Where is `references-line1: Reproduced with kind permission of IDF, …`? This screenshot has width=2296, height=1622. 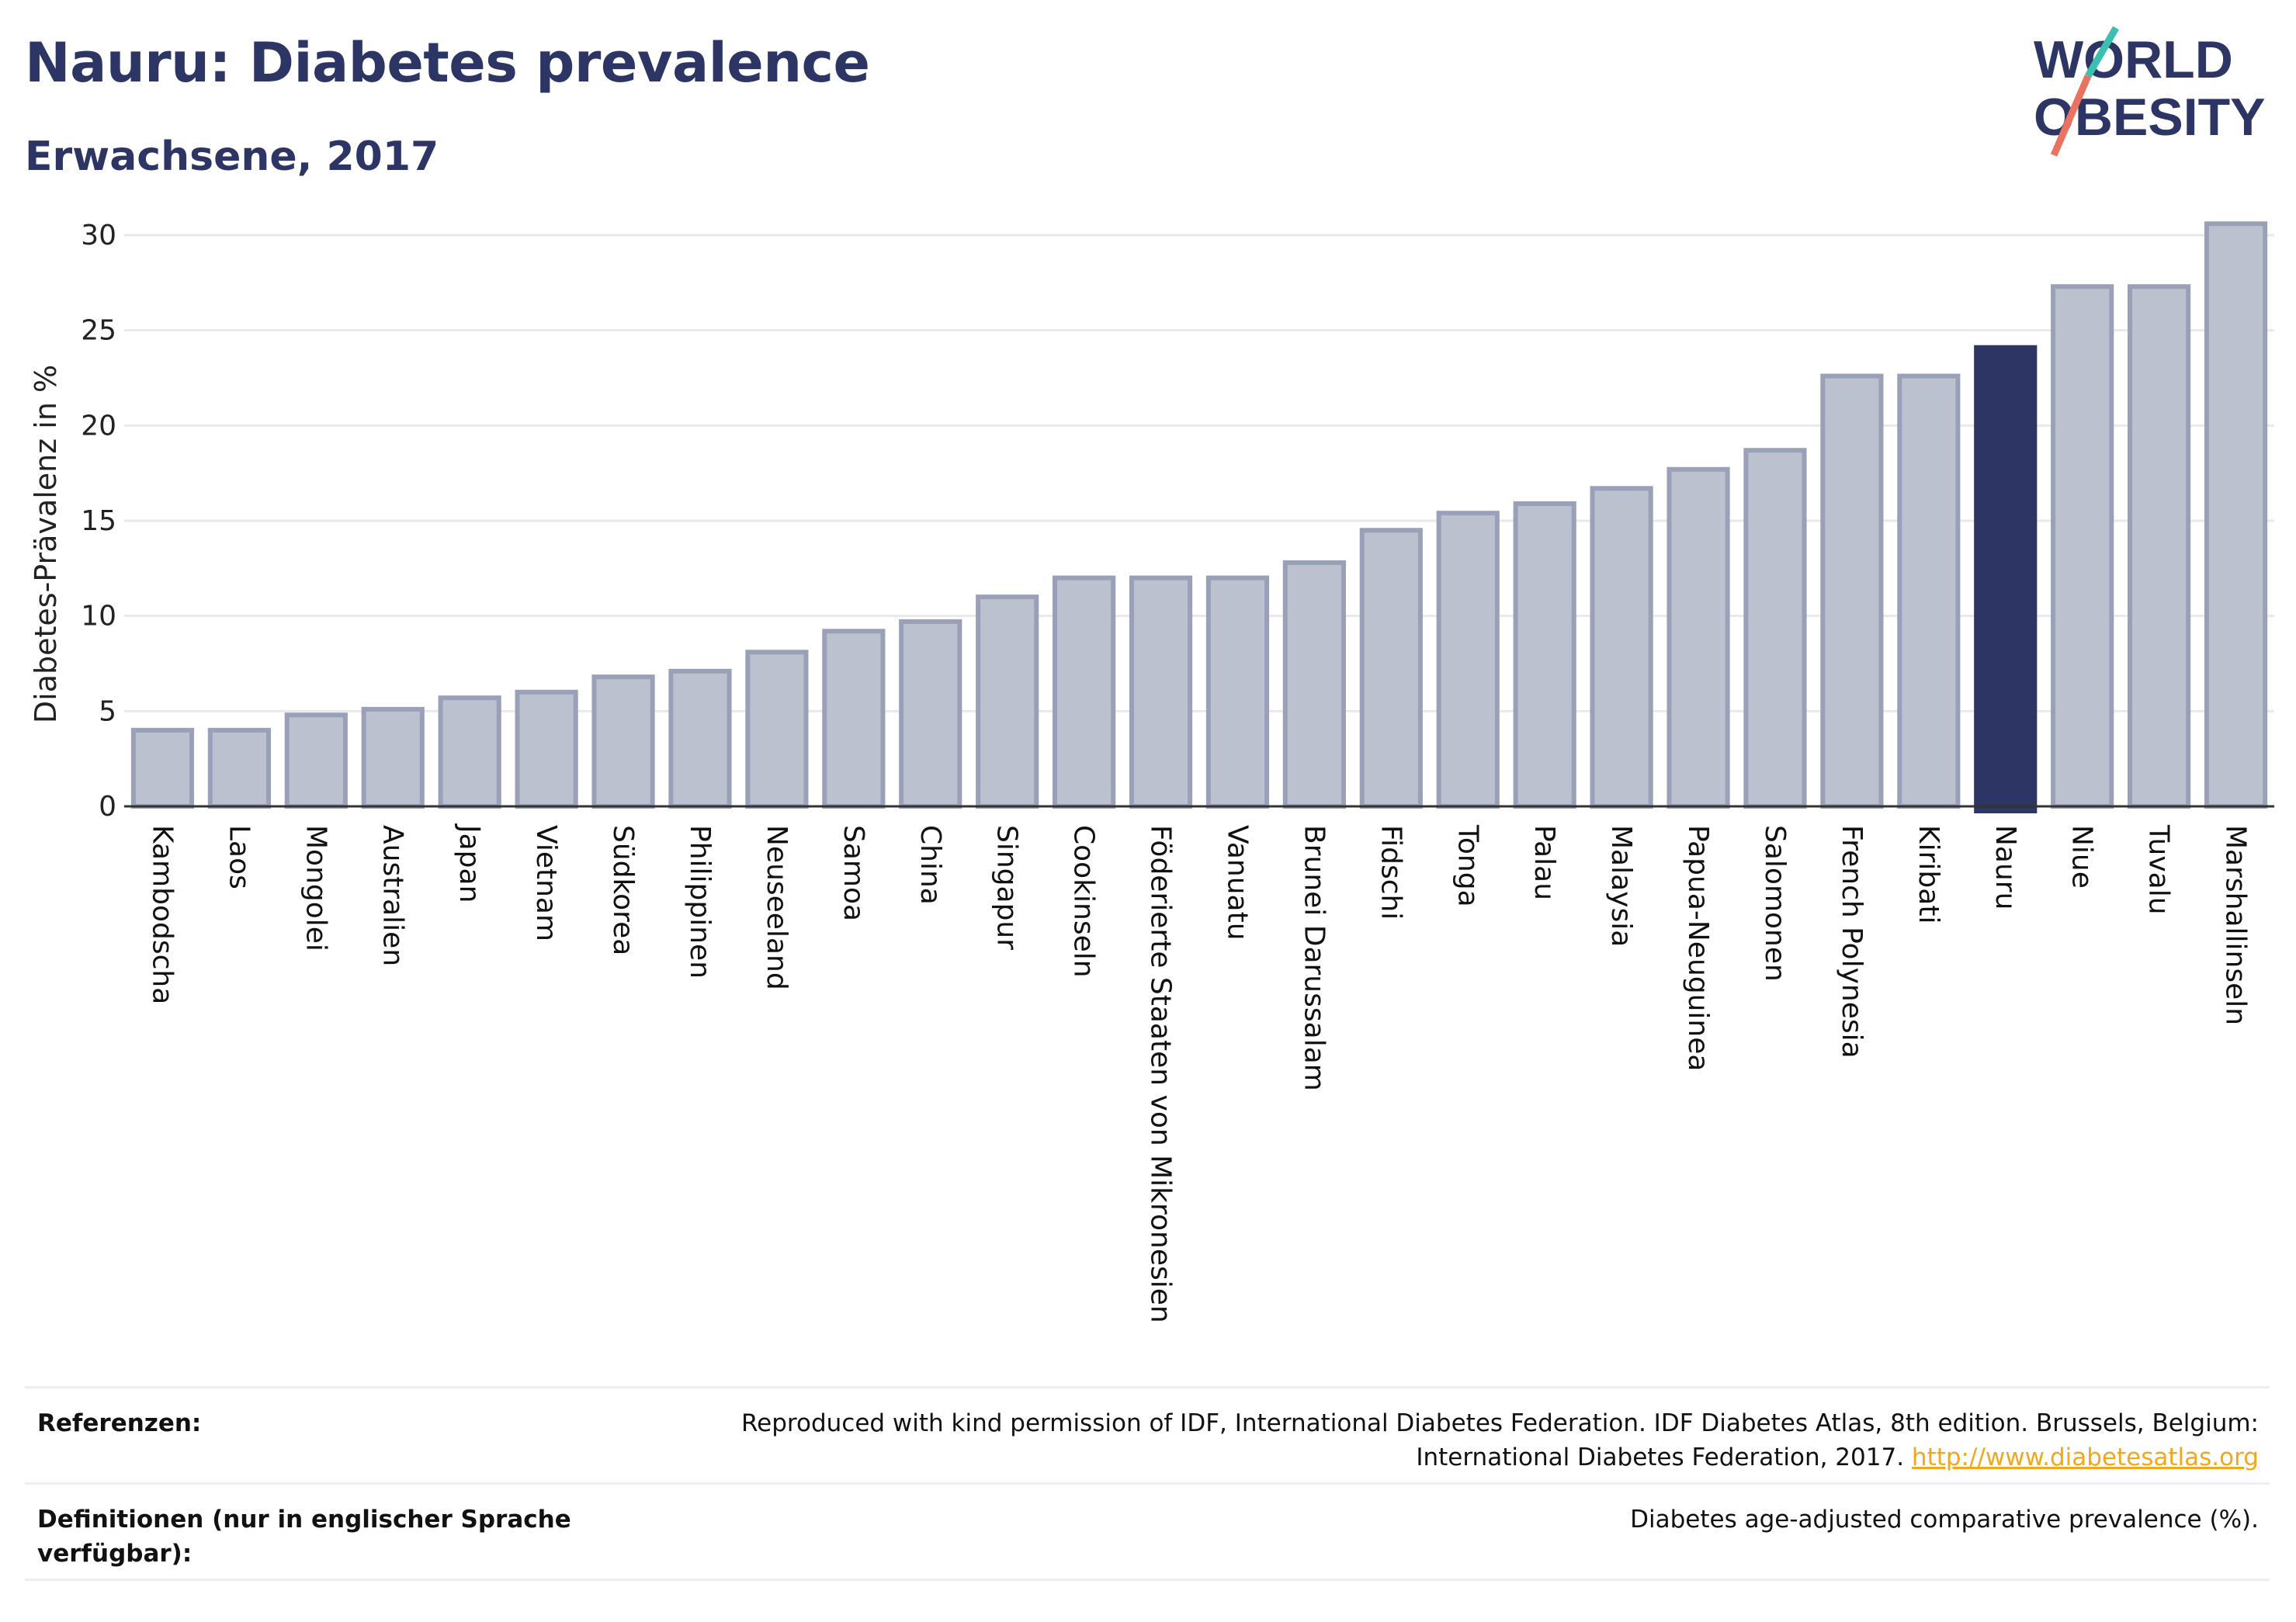 references-line1: Reproduced with kind permission of IDF, … is located at coordinates (1500, 1423).